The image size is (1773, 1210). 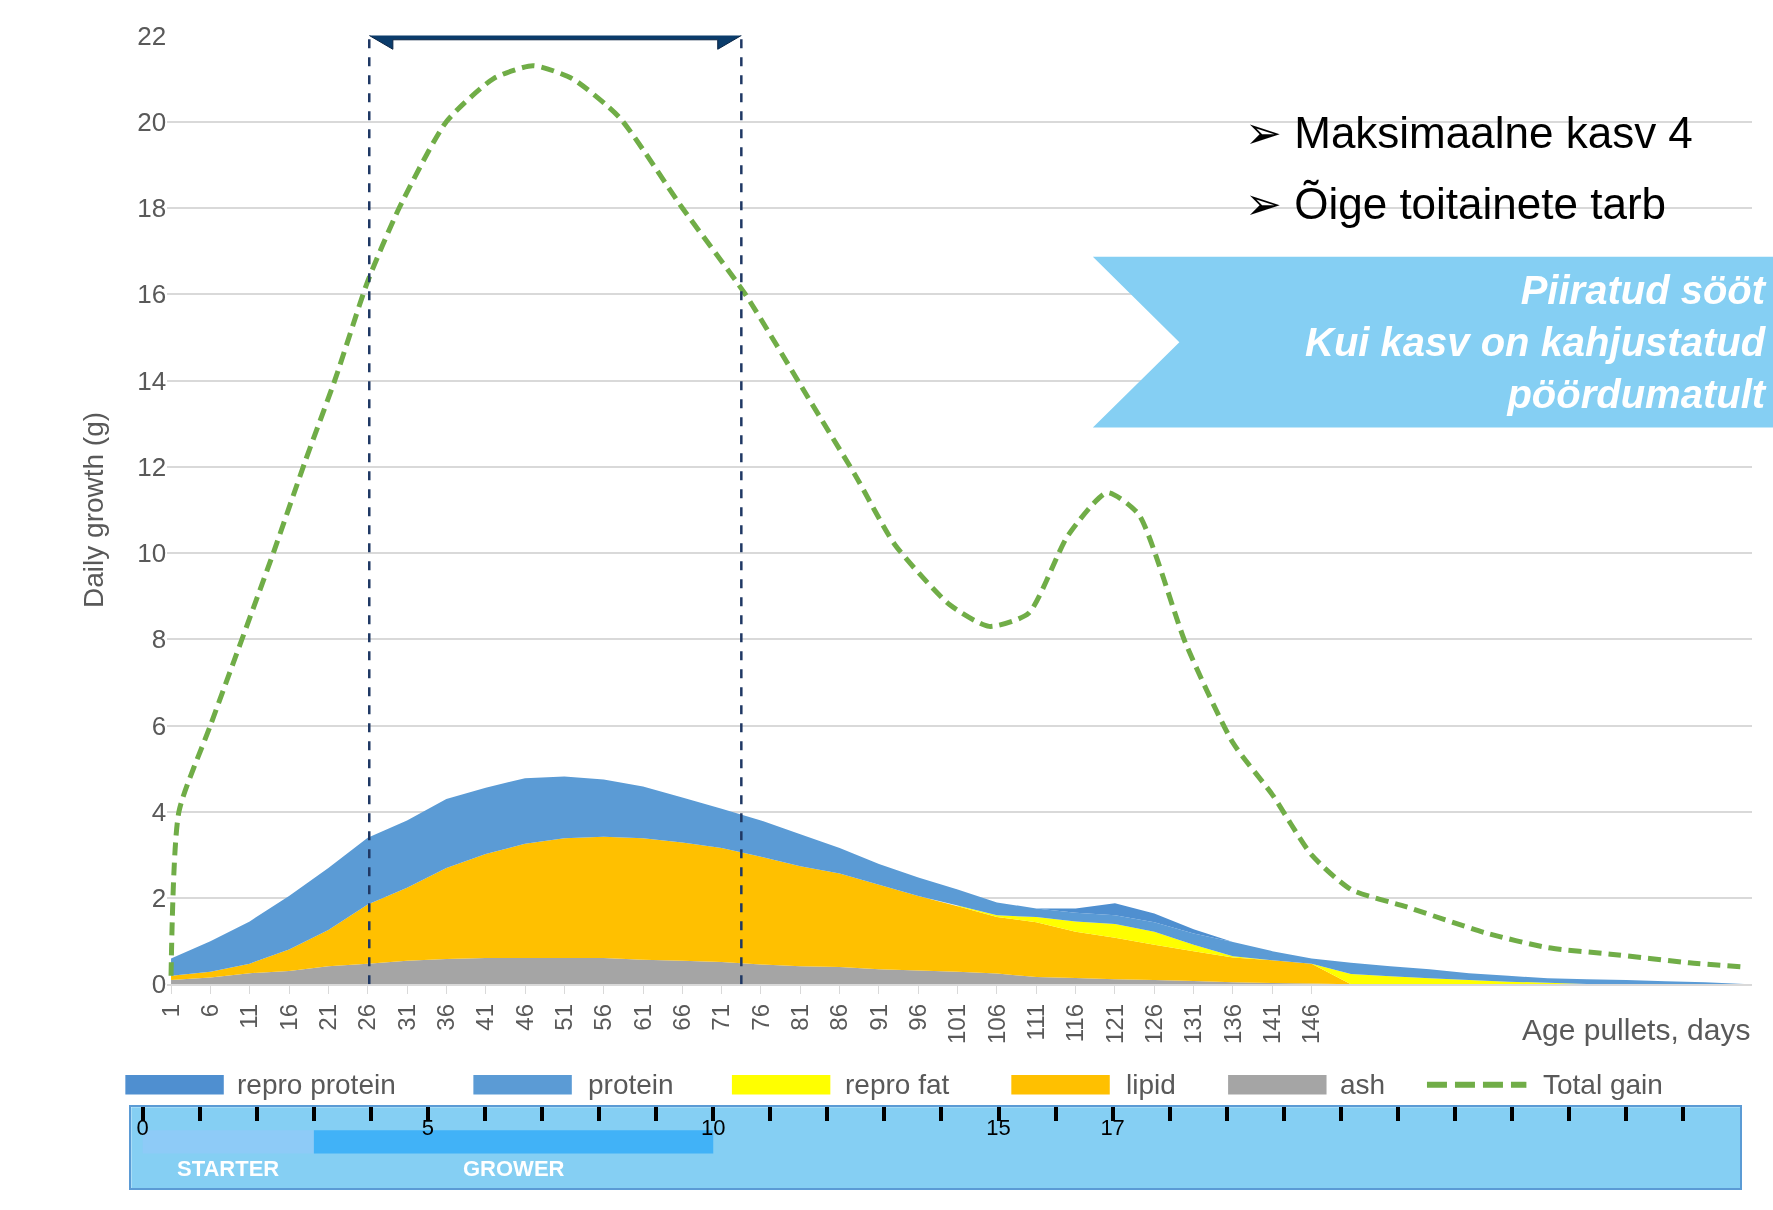 I want to click on x-tick-label: 86, so click(x=839, y=1017).